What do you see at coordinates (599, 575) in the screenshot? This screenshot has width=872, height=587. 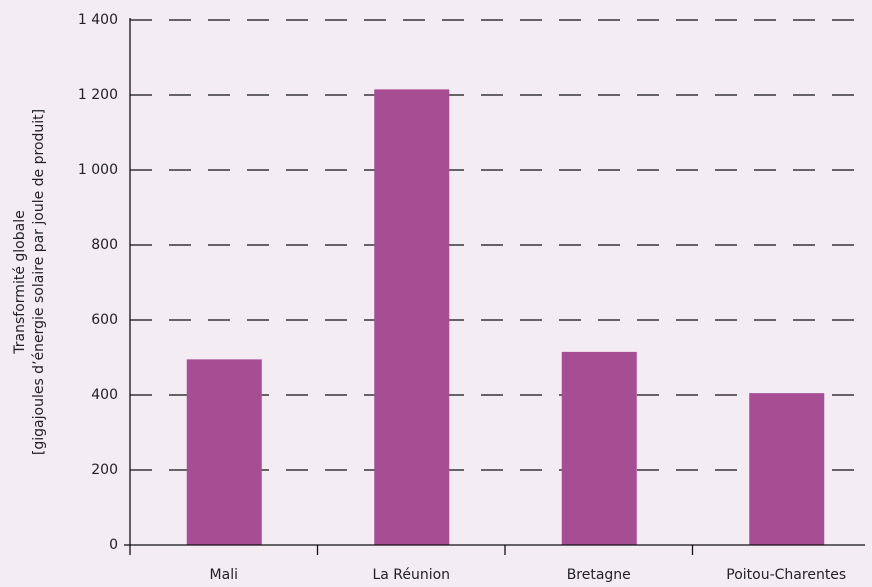 I see `x-tick-label: Bretagne` at bounding box center [599, 575].